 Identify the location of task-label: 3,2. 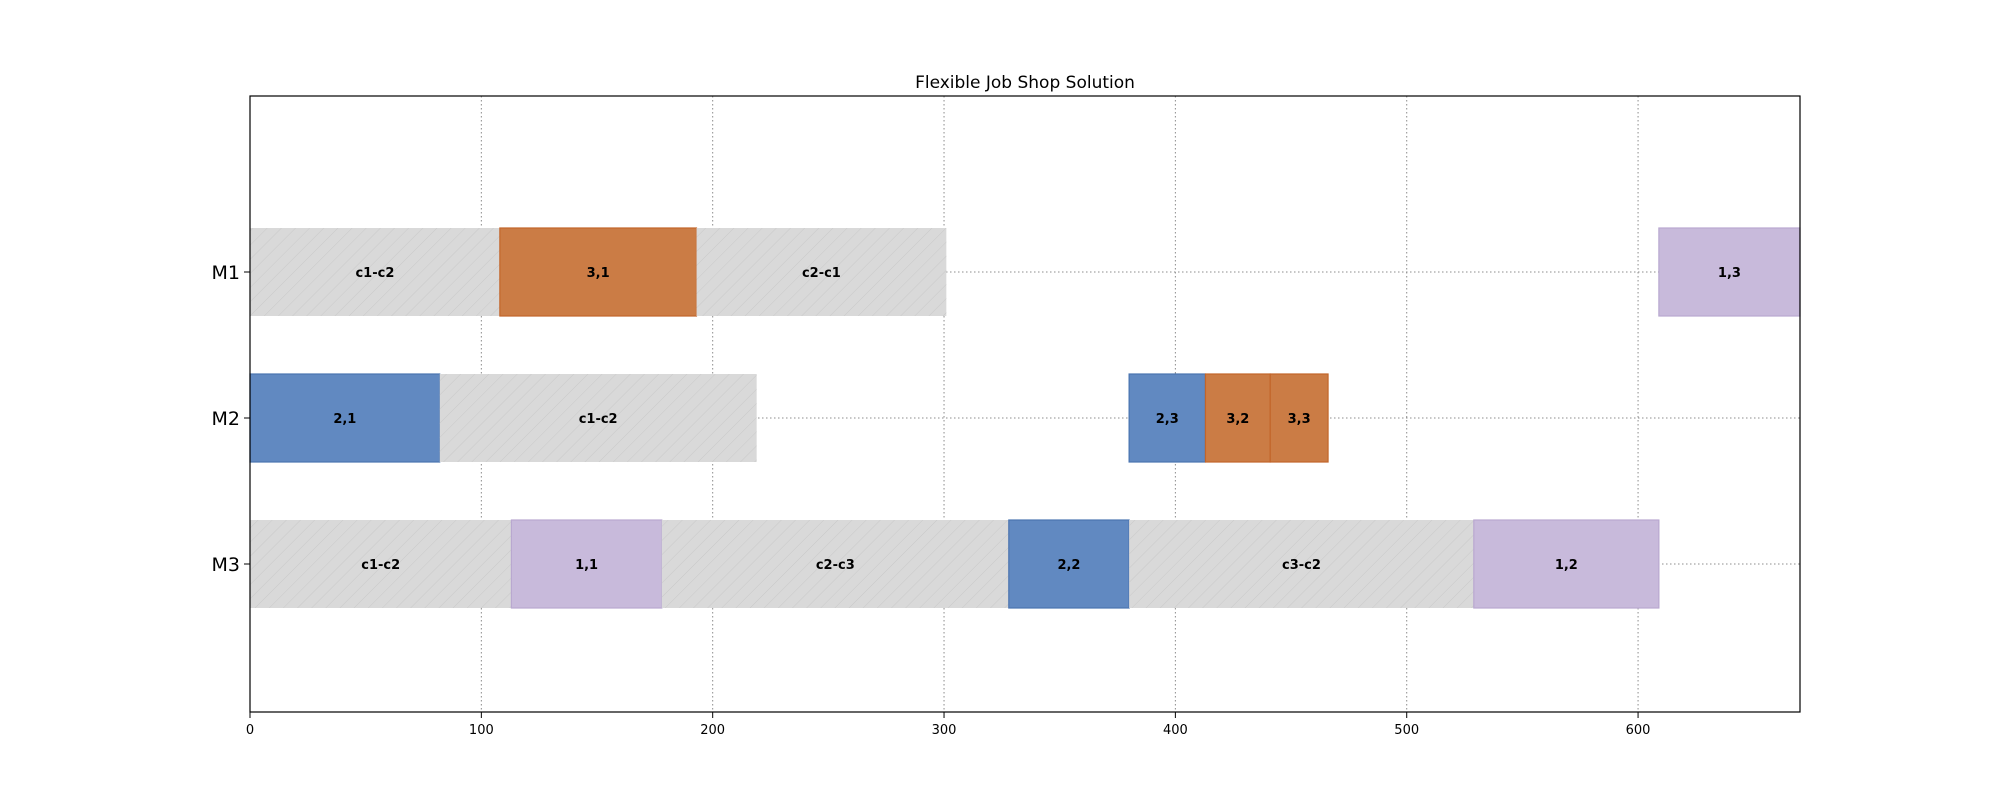
(1237, 419).